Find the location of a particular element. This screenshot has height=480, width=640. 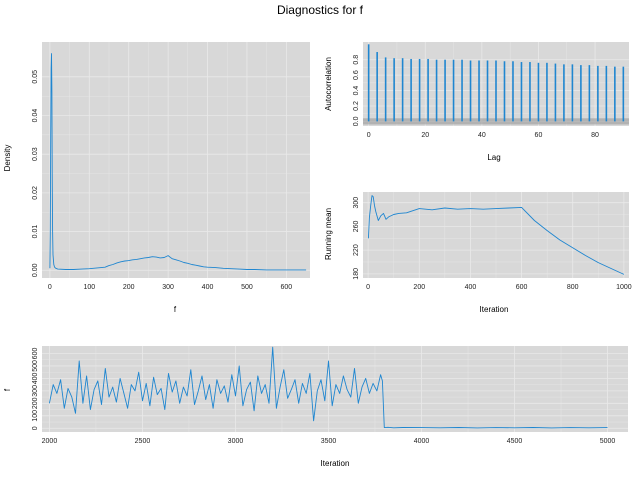

density-xtick-label: 0 is located at coordinates (50, 287).